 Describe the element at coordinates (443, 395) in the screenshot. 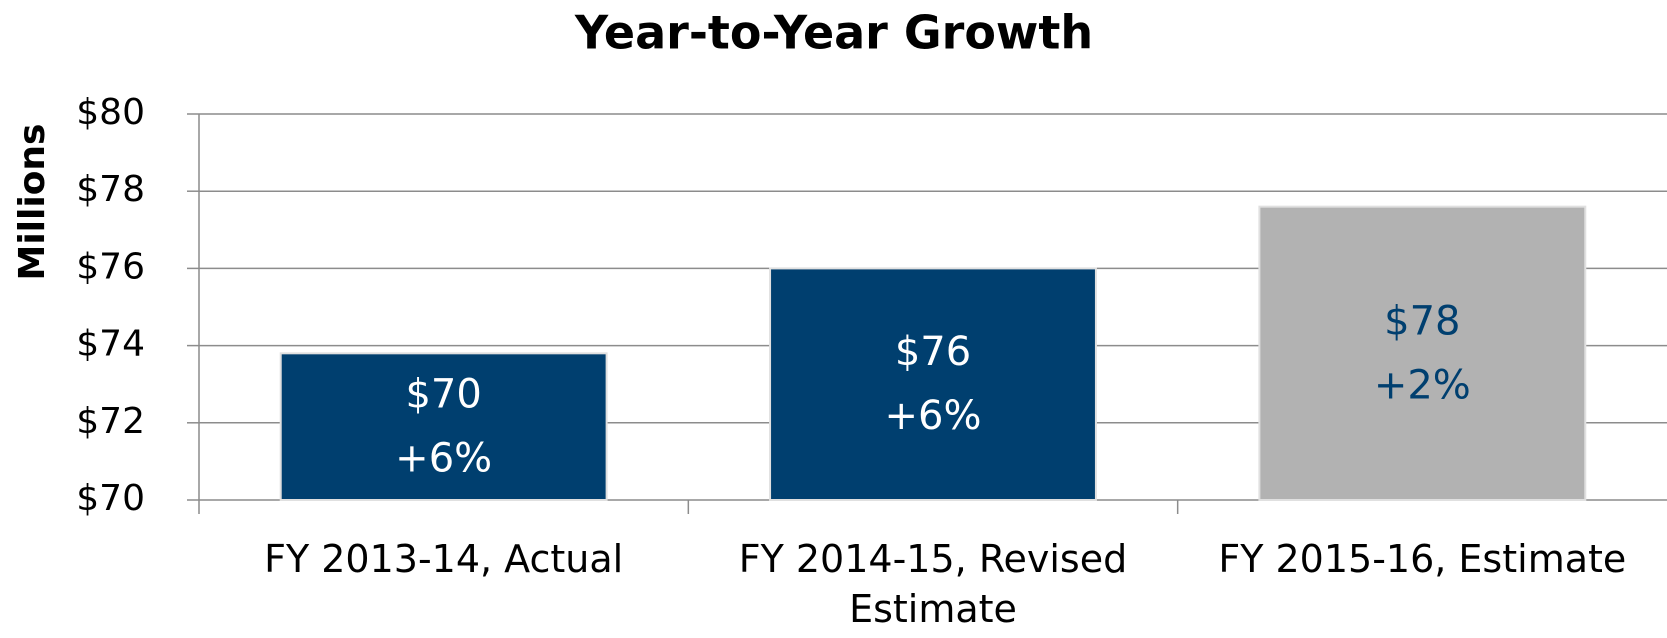

I see `bar-amount-label: $70` at that location.